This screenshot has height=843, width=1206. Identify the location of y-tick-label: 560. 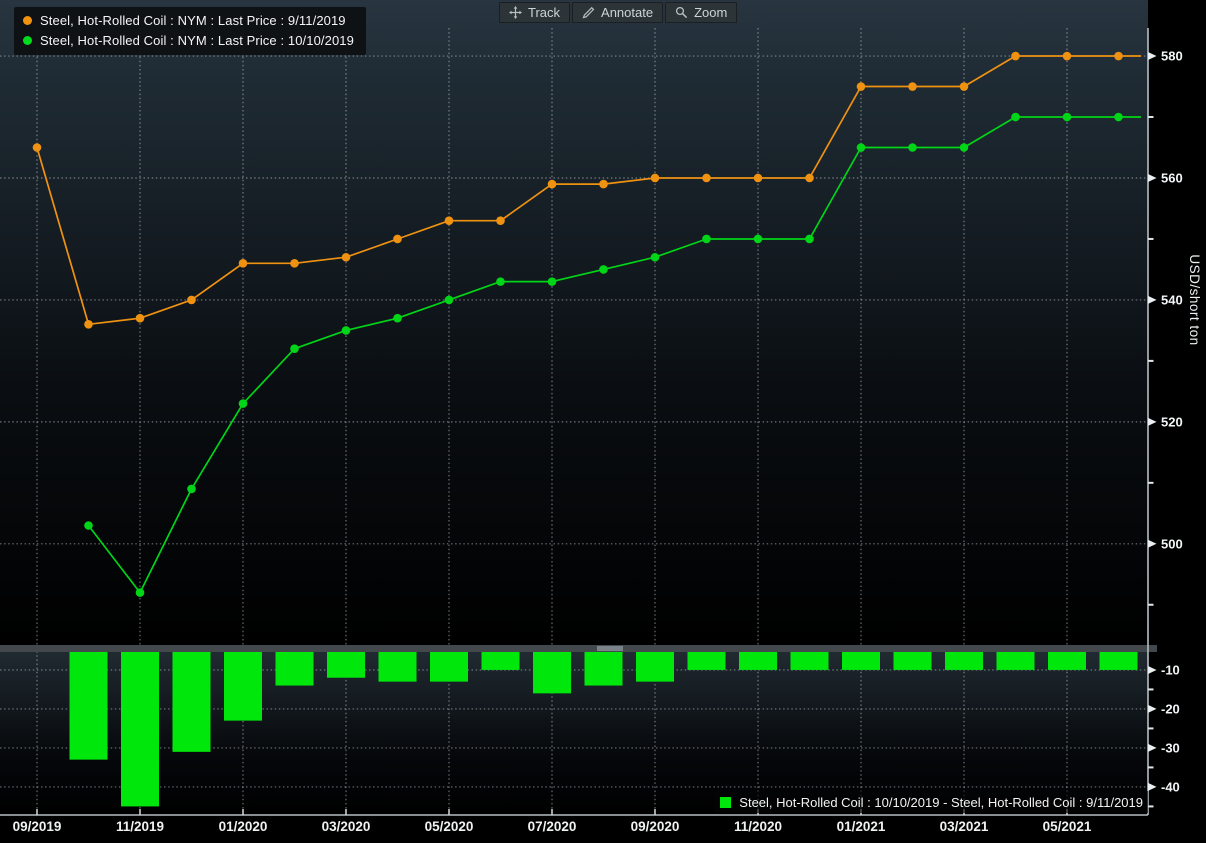
(1172, 177).